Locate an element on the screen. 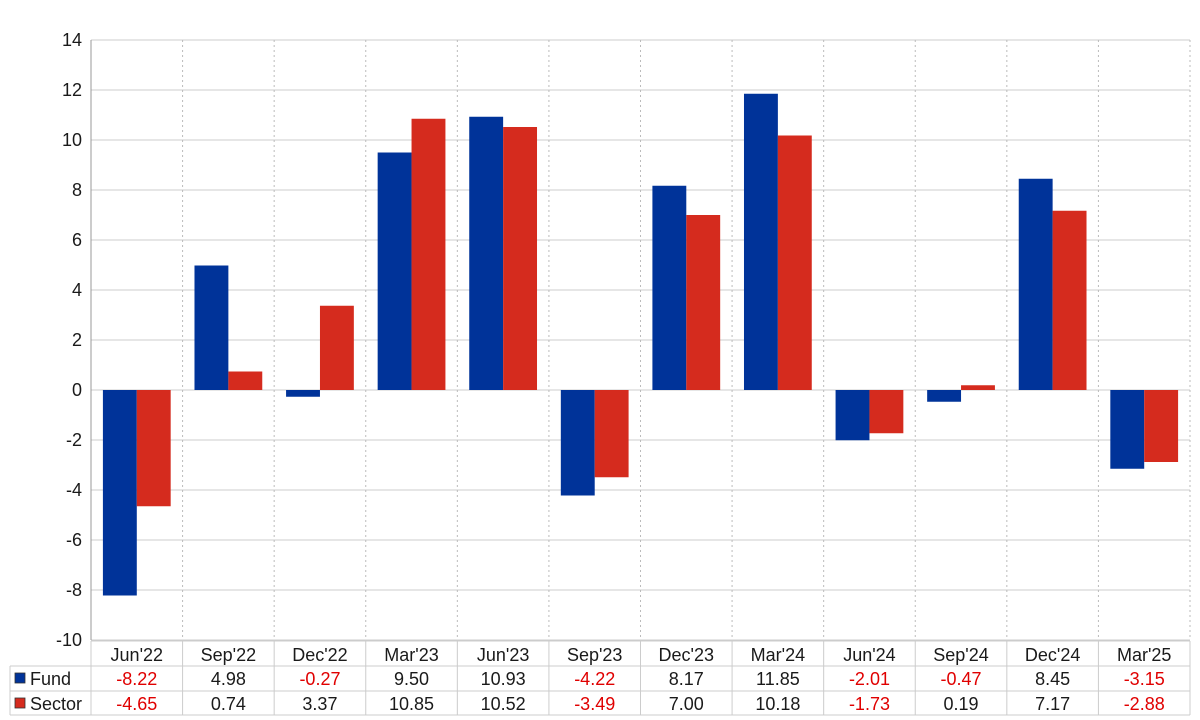 The width and height of the screenshot is (1200, 720). data-label-sector: -3.49 is located at coordinates (594, 704).